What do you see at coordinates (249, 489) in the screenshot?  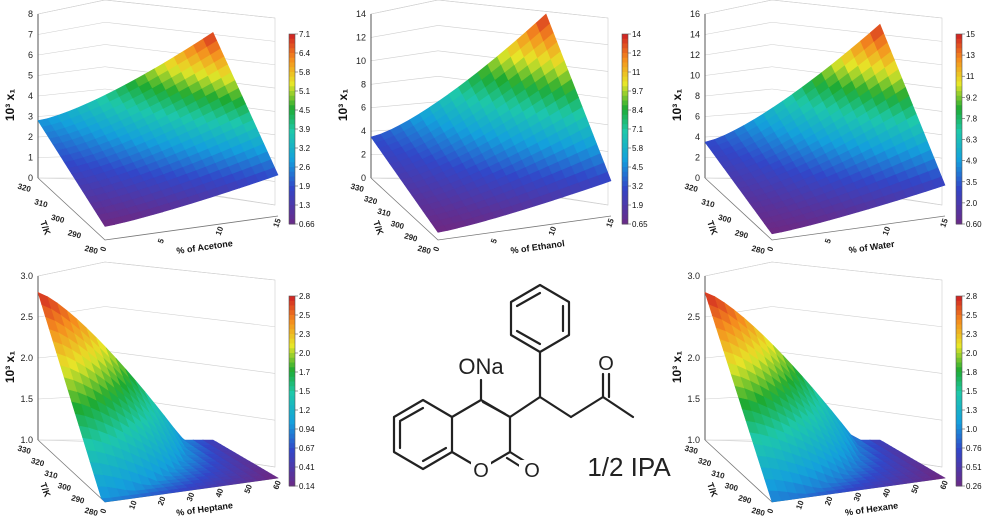 I see `x-tick-label: 50` at bounding box center [249, 489].